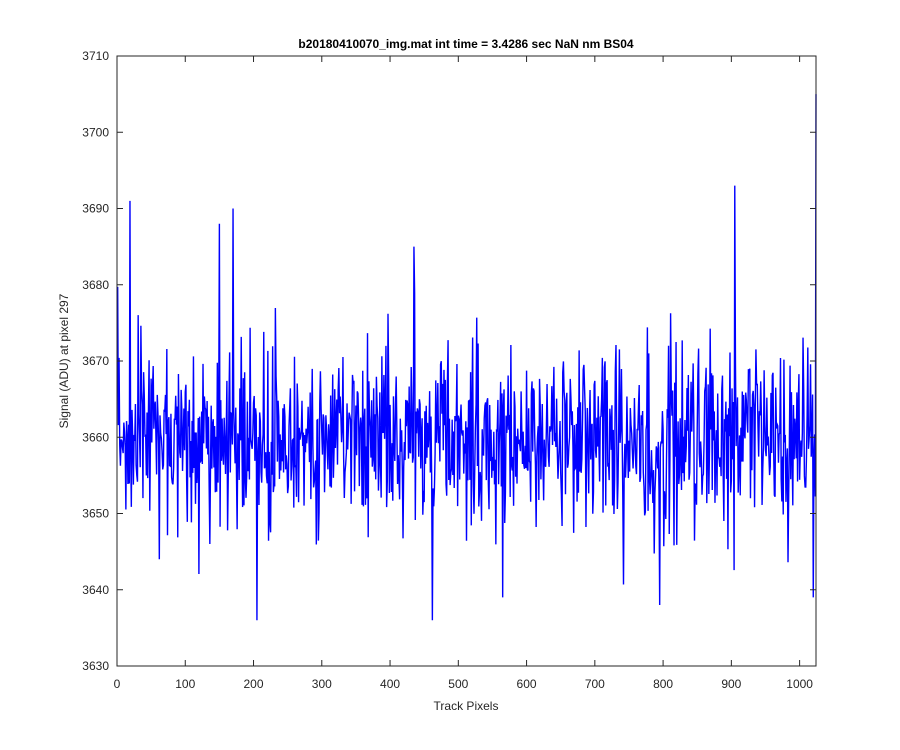 Image resolution: width=900 pixels, height=750 pixels. I want to click on y-tick-label: 3710, so click(95, 56).